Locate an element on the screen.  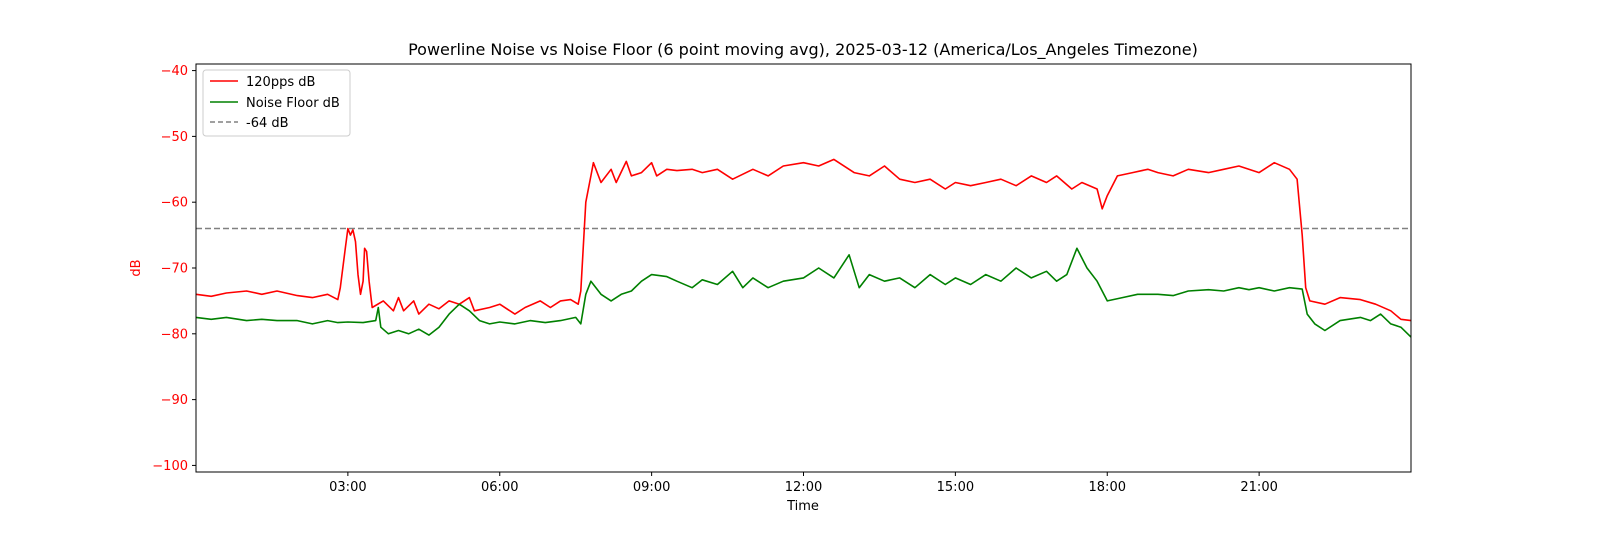
legend-box is located at coordinates (276, 103).